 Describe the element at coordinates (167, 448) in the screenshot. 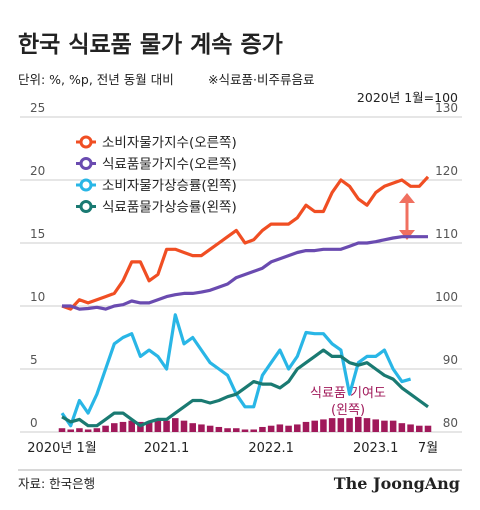

I see `x-tick-label: 2021.1` at that location.